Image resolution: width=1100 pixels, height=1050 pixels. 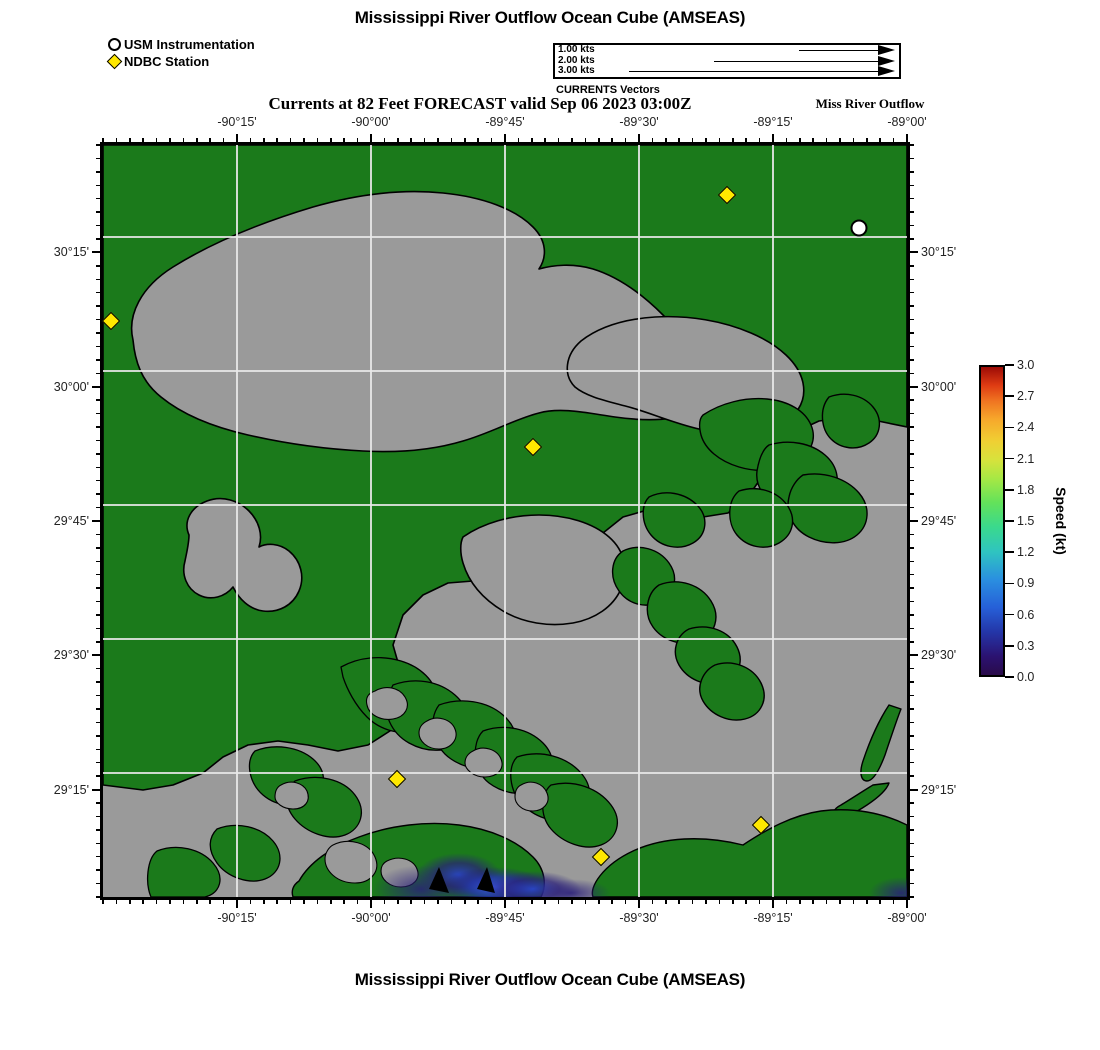 What do you see at coordinates (1026, 614) in the screenshot?
I see `colorbar-tick-label: 0.6` at bounding box center [1026, 614].